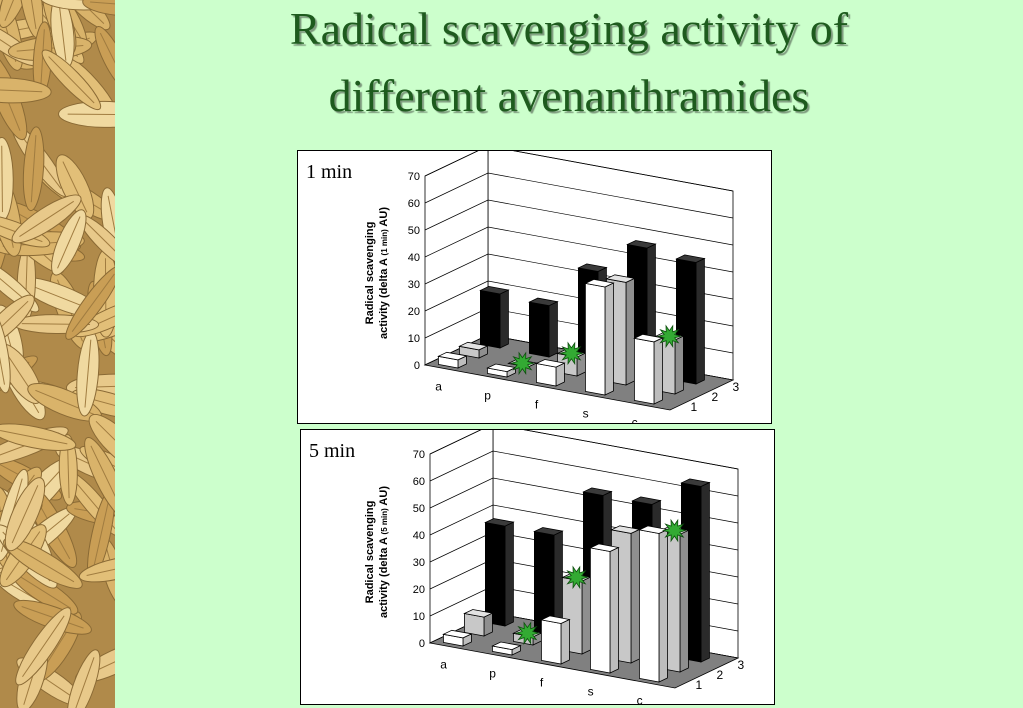 The height and width of the screenshot is (708, 1023). Describe the element at coordinates (384, 242) in the screenshot. I see `y-axis-title-sub: (1 min)` at that location.